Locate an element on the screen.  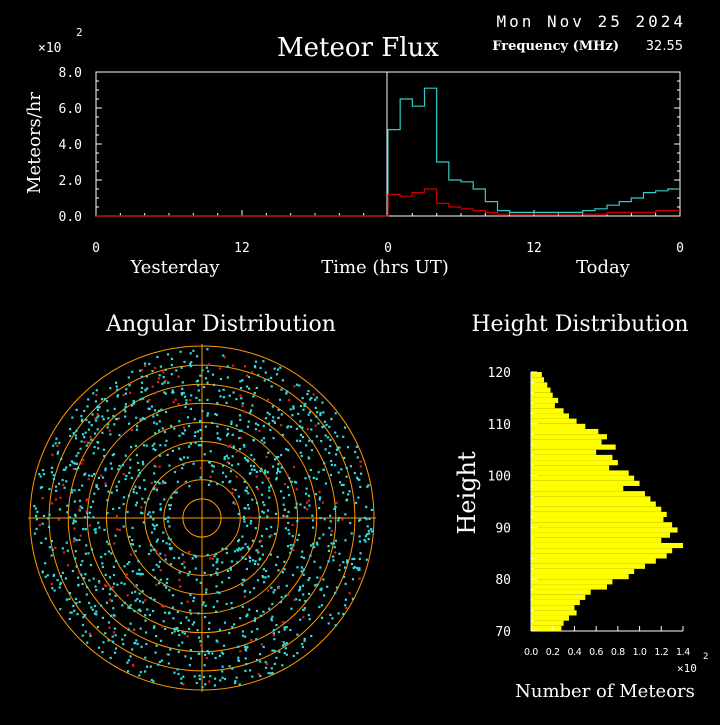
flux-x-axis-label: Time (hrs UT) is located at coordinates (385, 267).